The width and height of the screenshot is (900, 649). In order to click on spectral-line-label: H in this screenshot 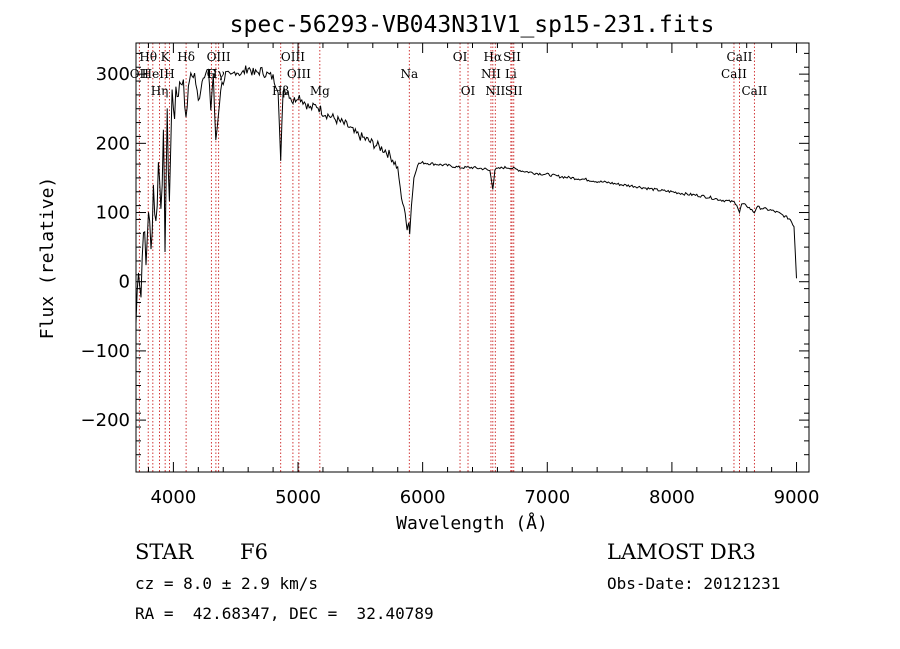, I will do `click(169, 74)`.